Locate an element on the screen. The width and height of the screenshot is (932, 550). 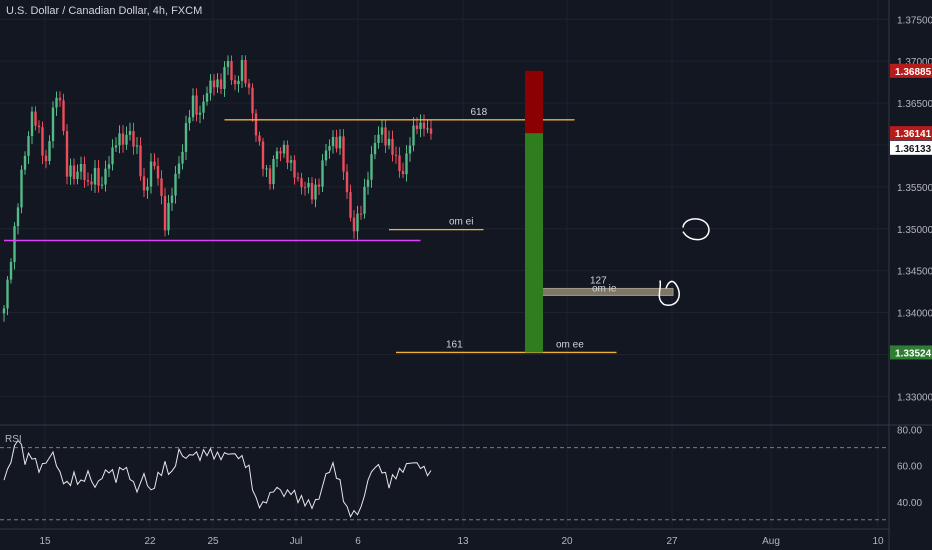
rsi-tick-label: 60.00 is located at coordinates (909, 467).